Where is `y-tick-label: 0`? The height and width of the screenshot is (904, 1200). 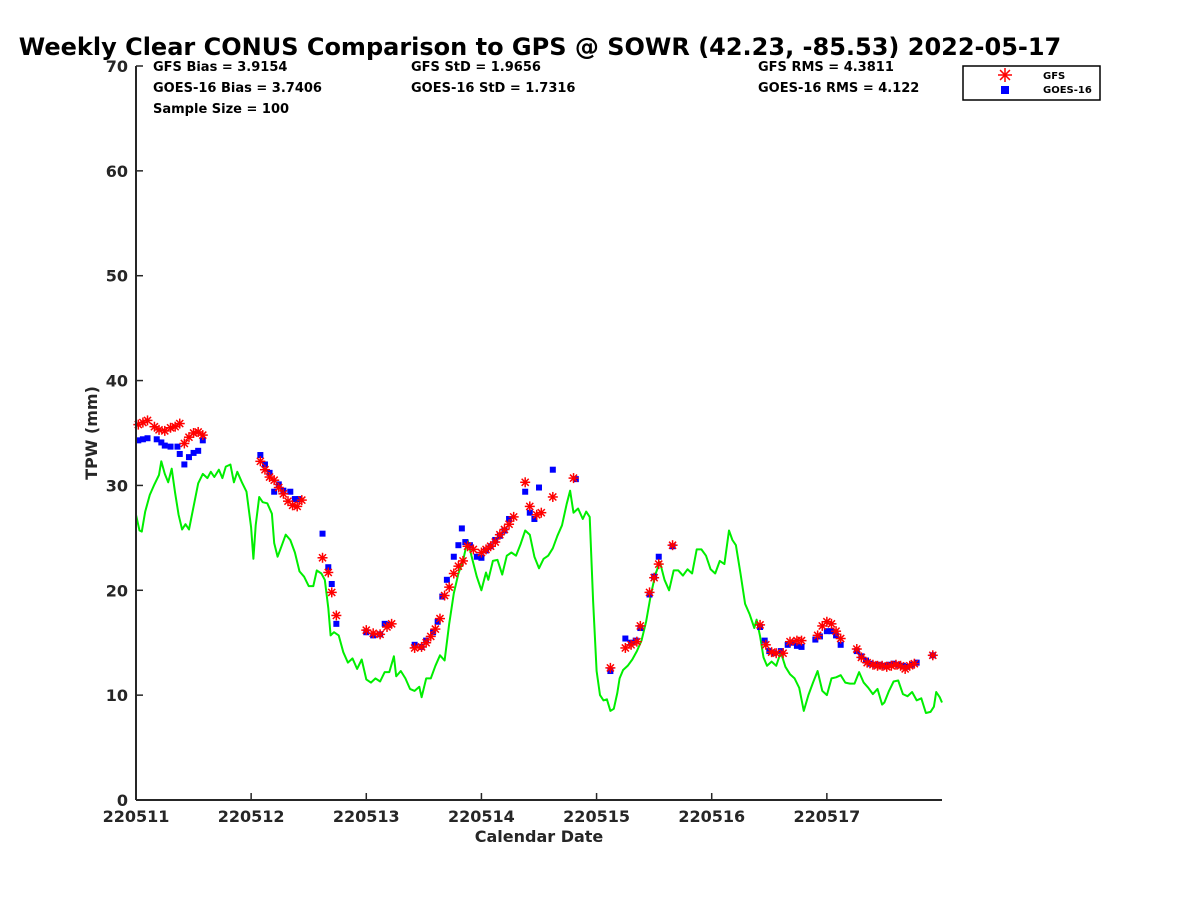 y-tick-label: 0 is located at coordinates (122, 800).